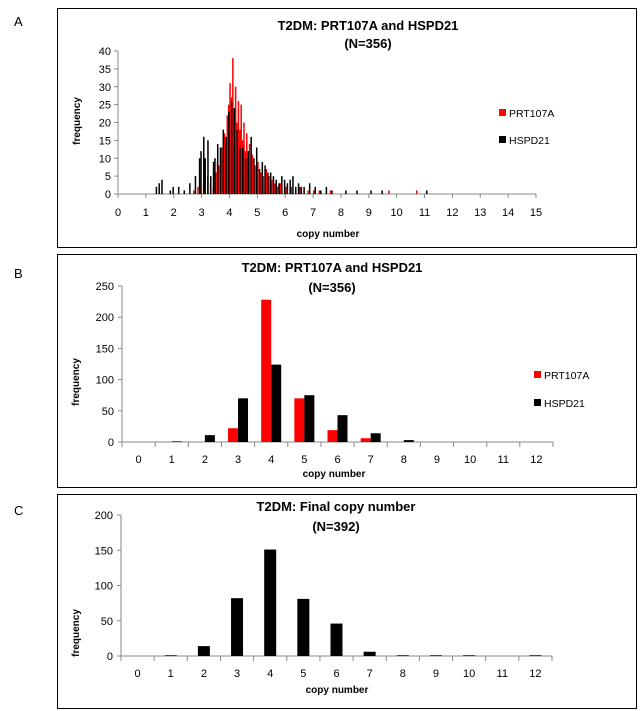 This screenshot has height=711, width=641. Describe the element at coordinates (105, 124) in the screenshot. I see `chart-a-y-tick-label: 20` at that location.